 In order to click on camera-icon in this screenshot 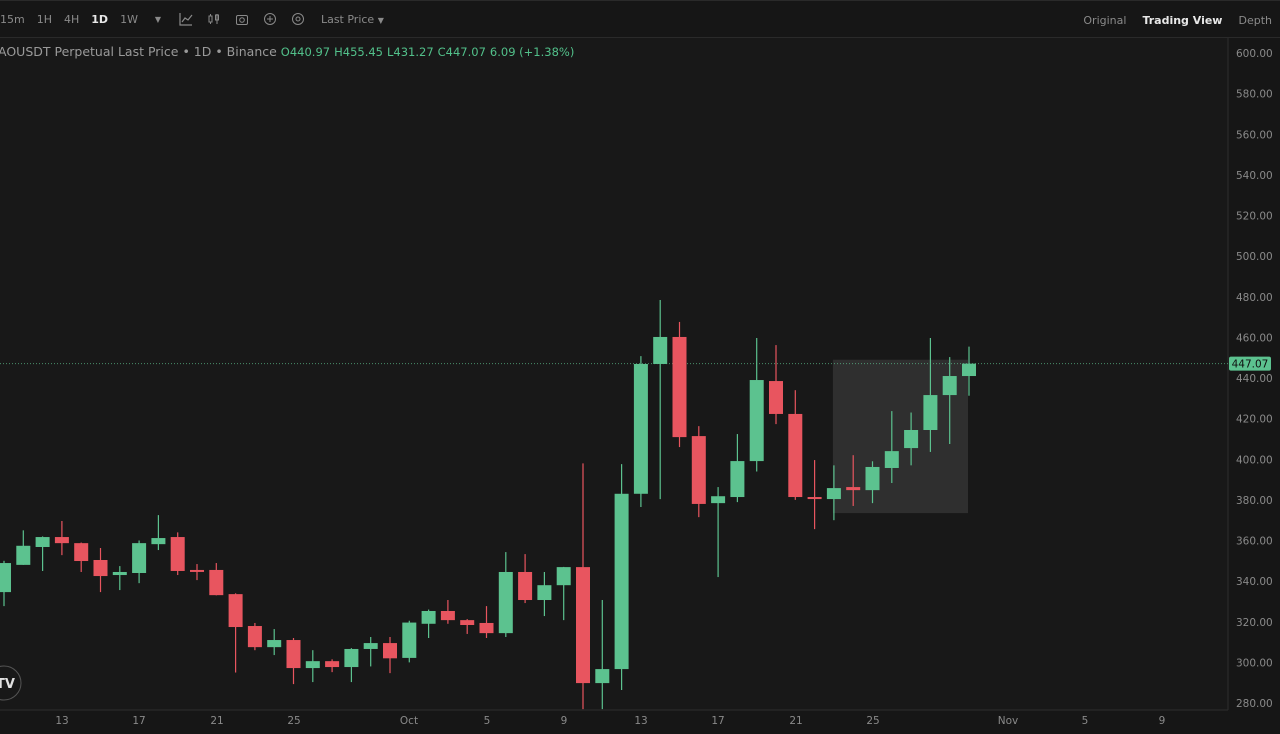, I will do `click(242, 19)`.